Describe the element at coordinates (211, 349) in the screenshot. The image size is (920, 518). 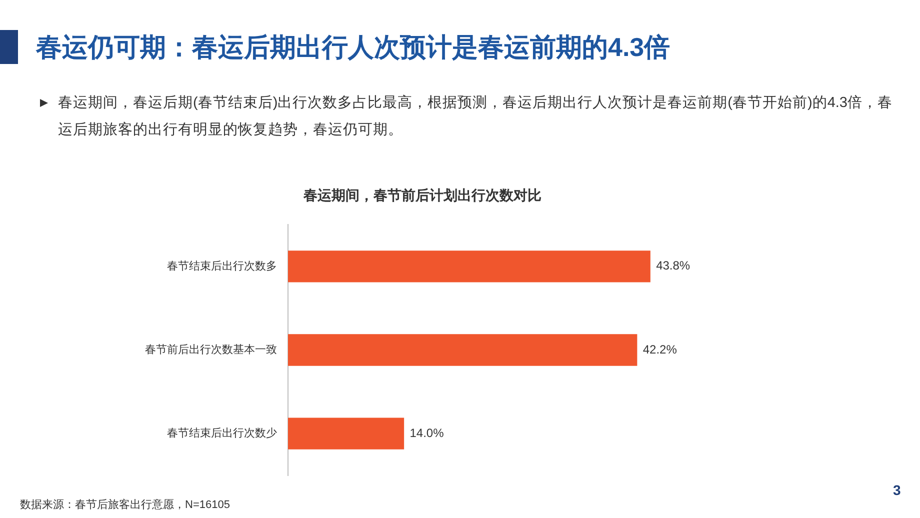
I see `y-tick-label: 春节前后出行次数基本一致` at that location.